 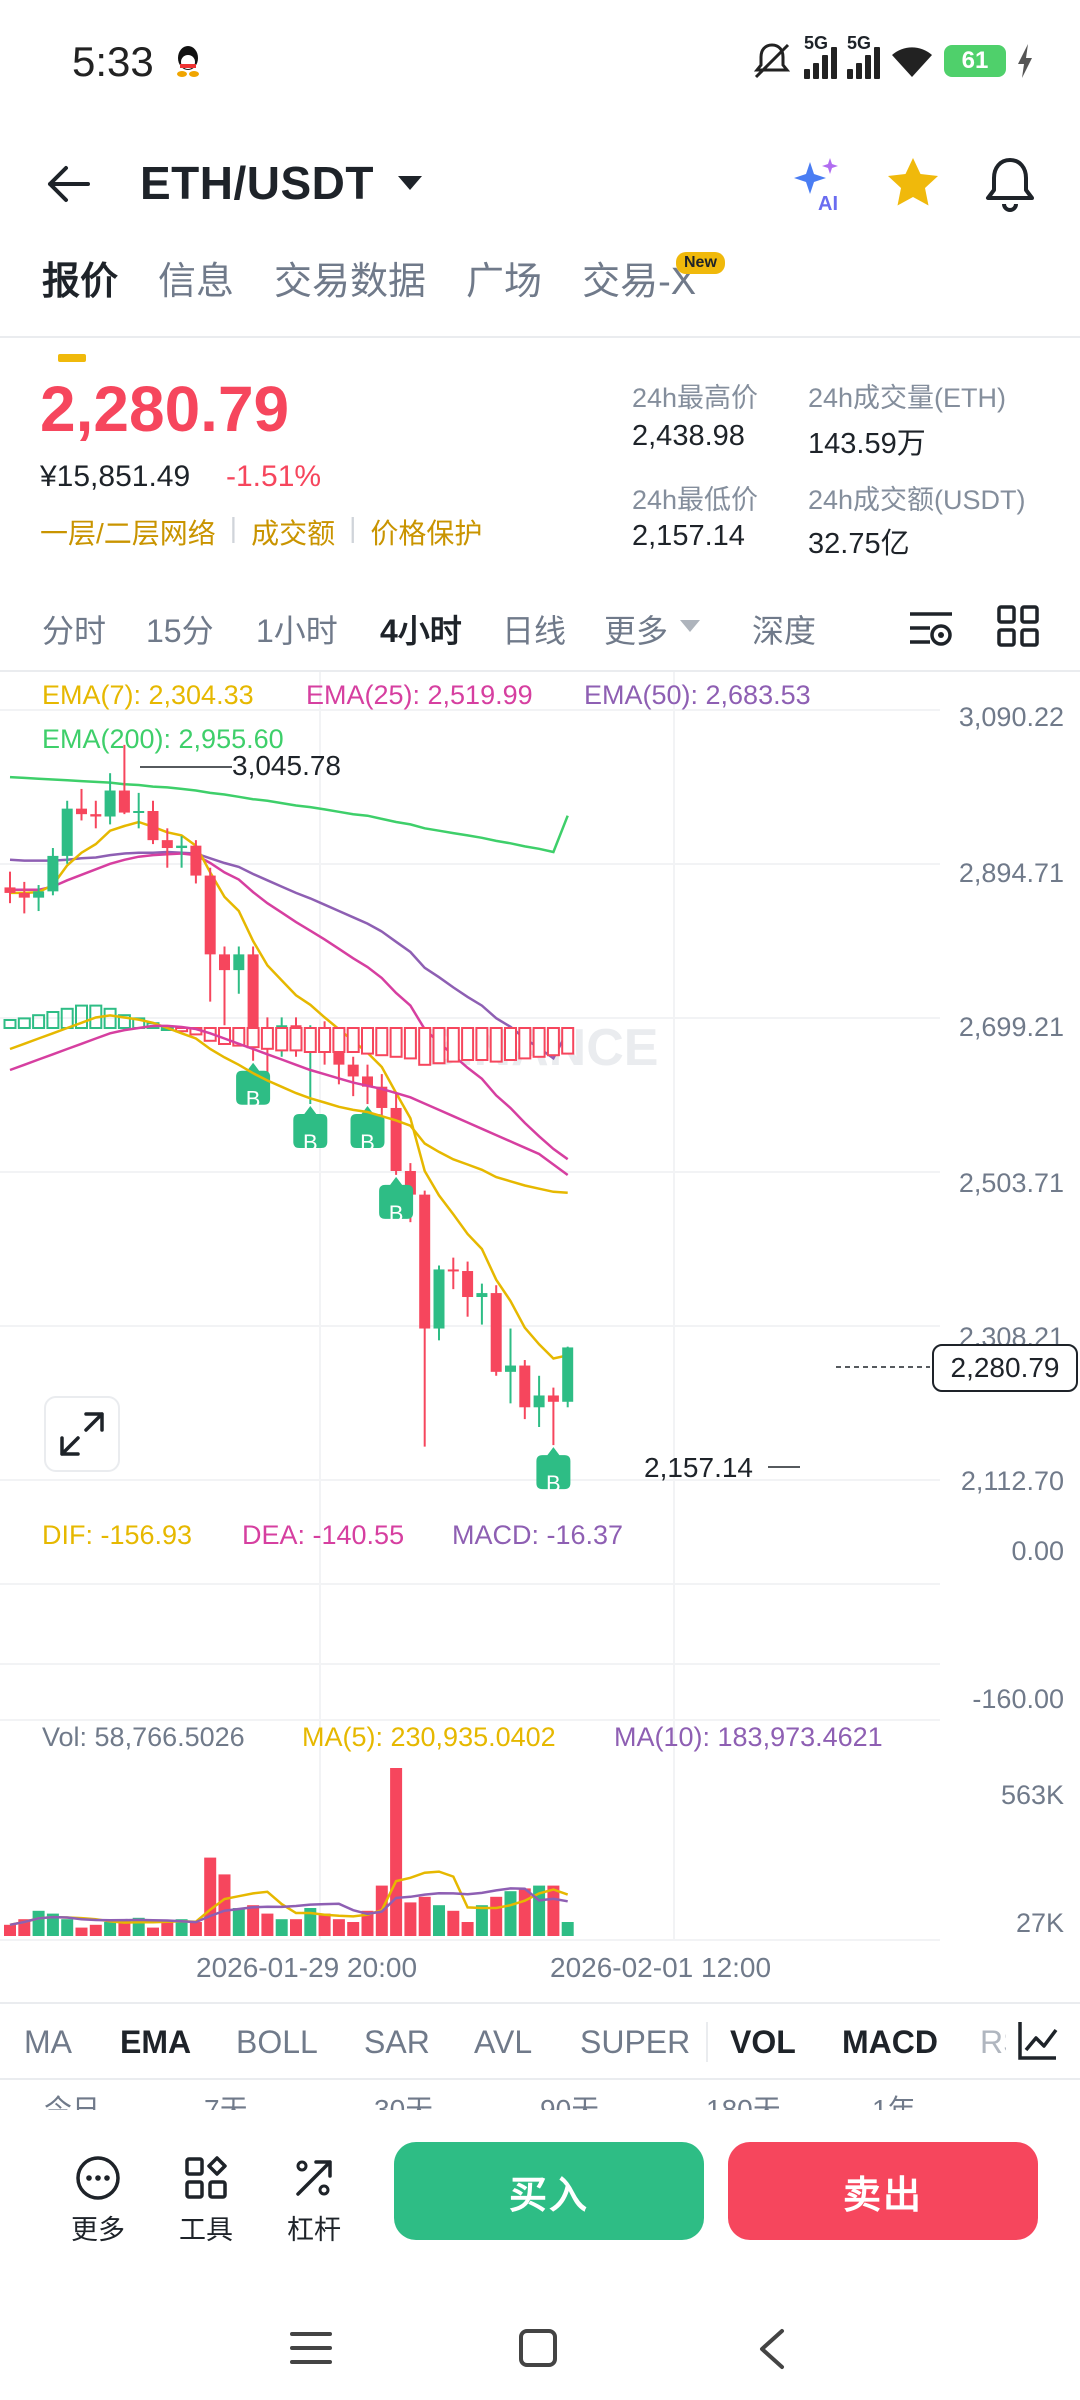 I want to click on pair-selector: ETH/USDT, so click(x=257, y=183).